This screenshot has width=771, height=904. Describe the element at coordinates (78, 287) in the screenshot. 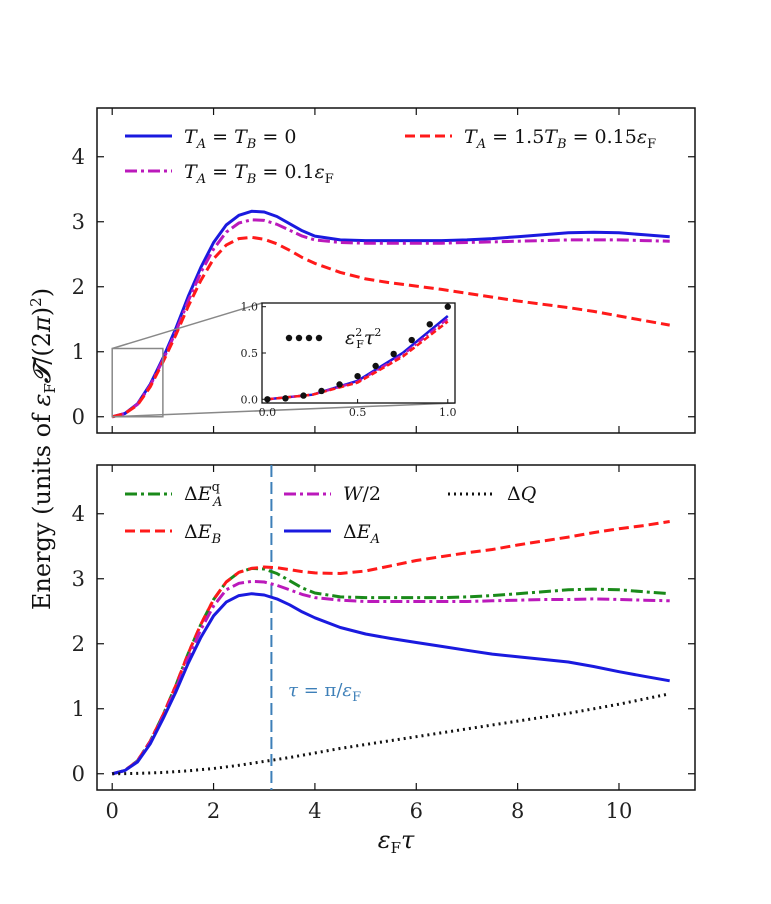

I see `y-tick-label-0-2: 2` at that location.